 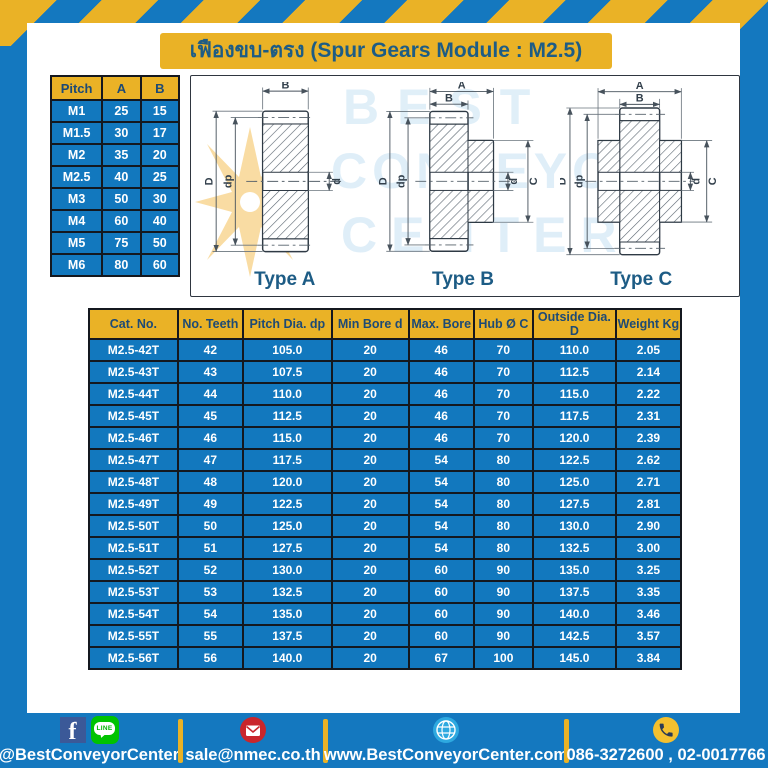 What do you see at coordinates (76, 243) in the screenshot?
I see `table-cell: M5` at bounding box center [76, 243].